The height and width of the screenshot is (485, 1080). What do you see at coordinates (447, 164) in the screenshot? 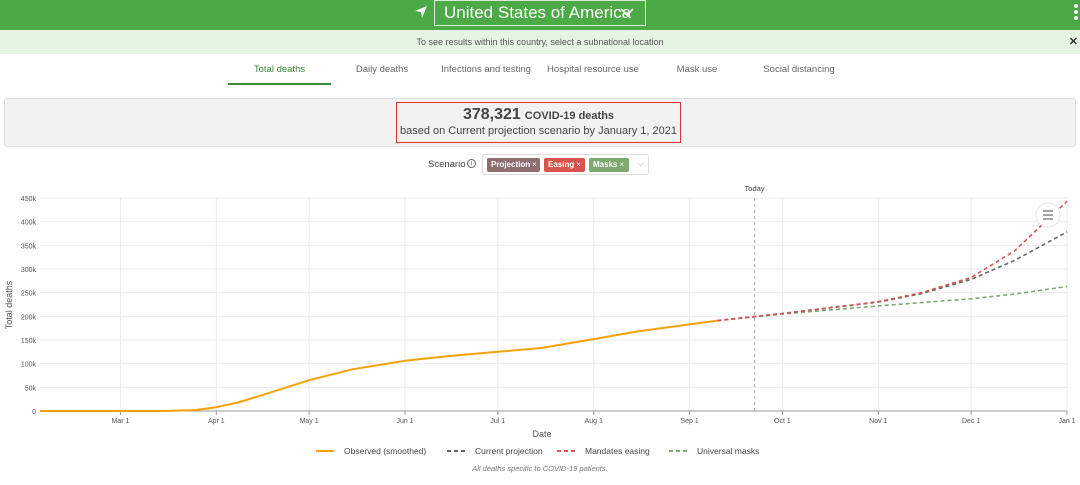
I see `scenario-label: Scenario` at bounding box center [447, 164].